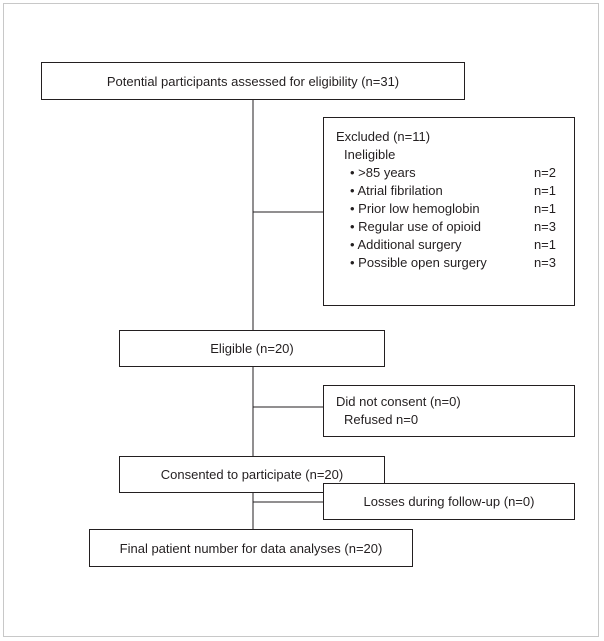 Image resolution: width=604 pixels, height=641 pixels. What do you see at coordinates (415, 208) in the screenshot?
I see `excluded-reason: • Prior low hemoglobin` at bounding box center [415, 208].